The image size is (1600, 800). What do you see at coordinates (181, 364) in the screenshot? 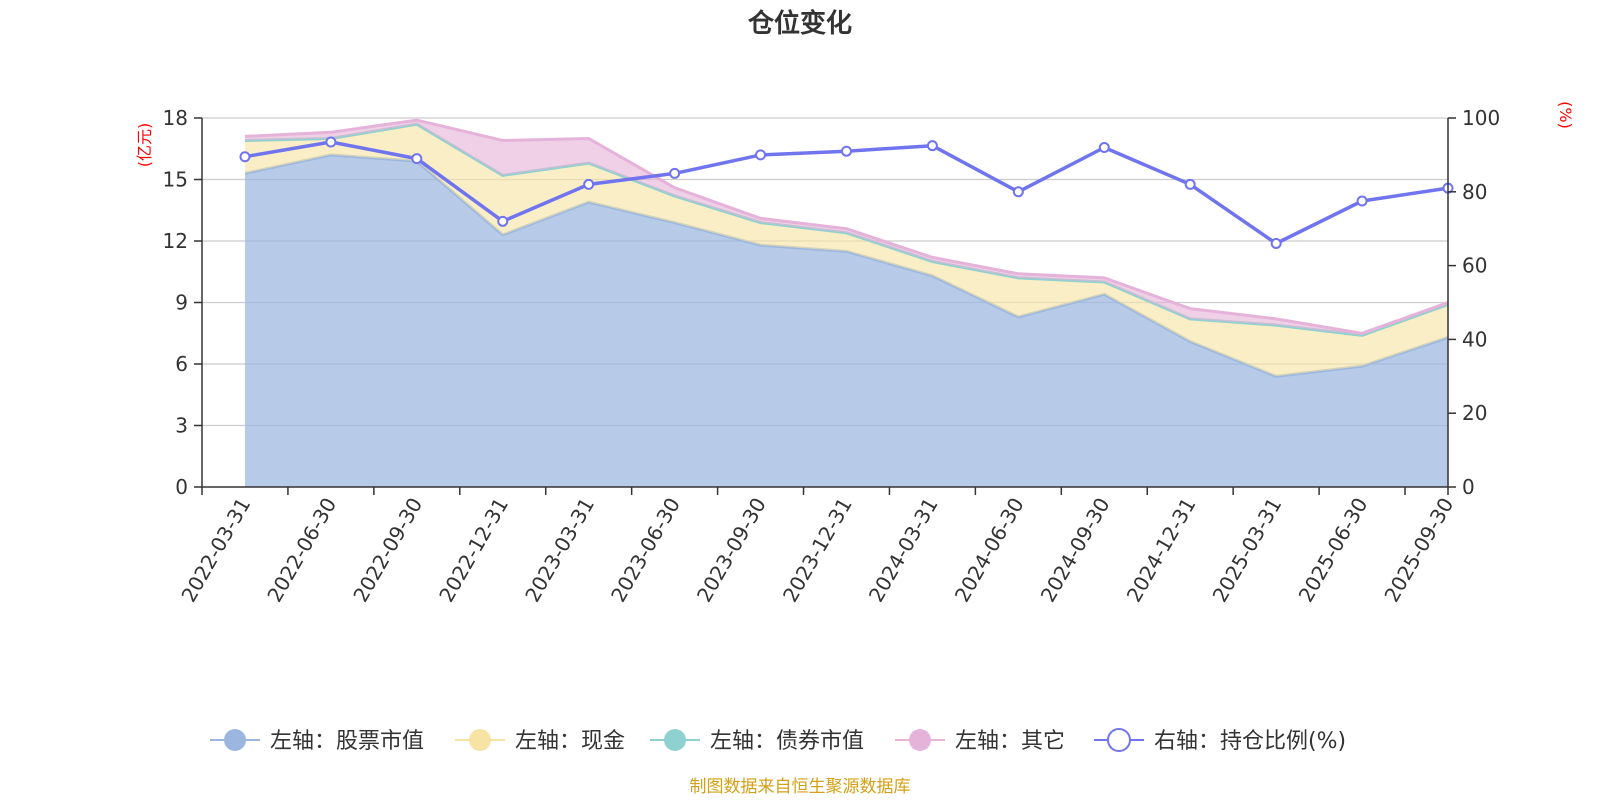
I see `left-tick-label-6: 6` at bounding box center [181, 364].